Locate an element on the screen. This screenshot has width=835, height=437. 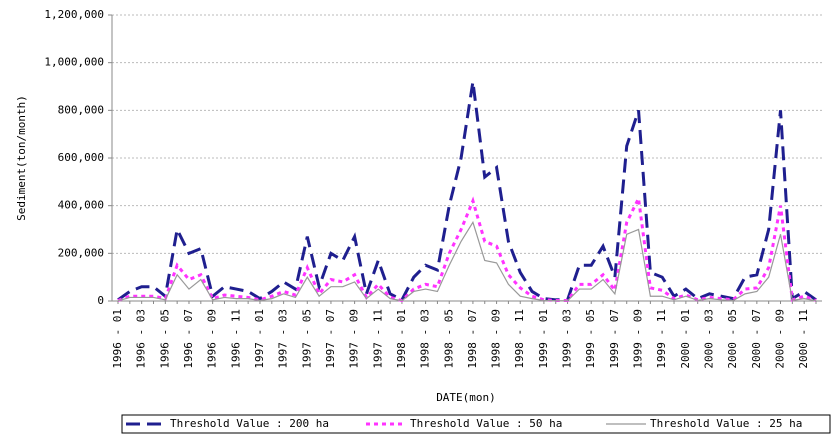
x-tick-label: 1998 - 05 is located at coordinates (448, 339).